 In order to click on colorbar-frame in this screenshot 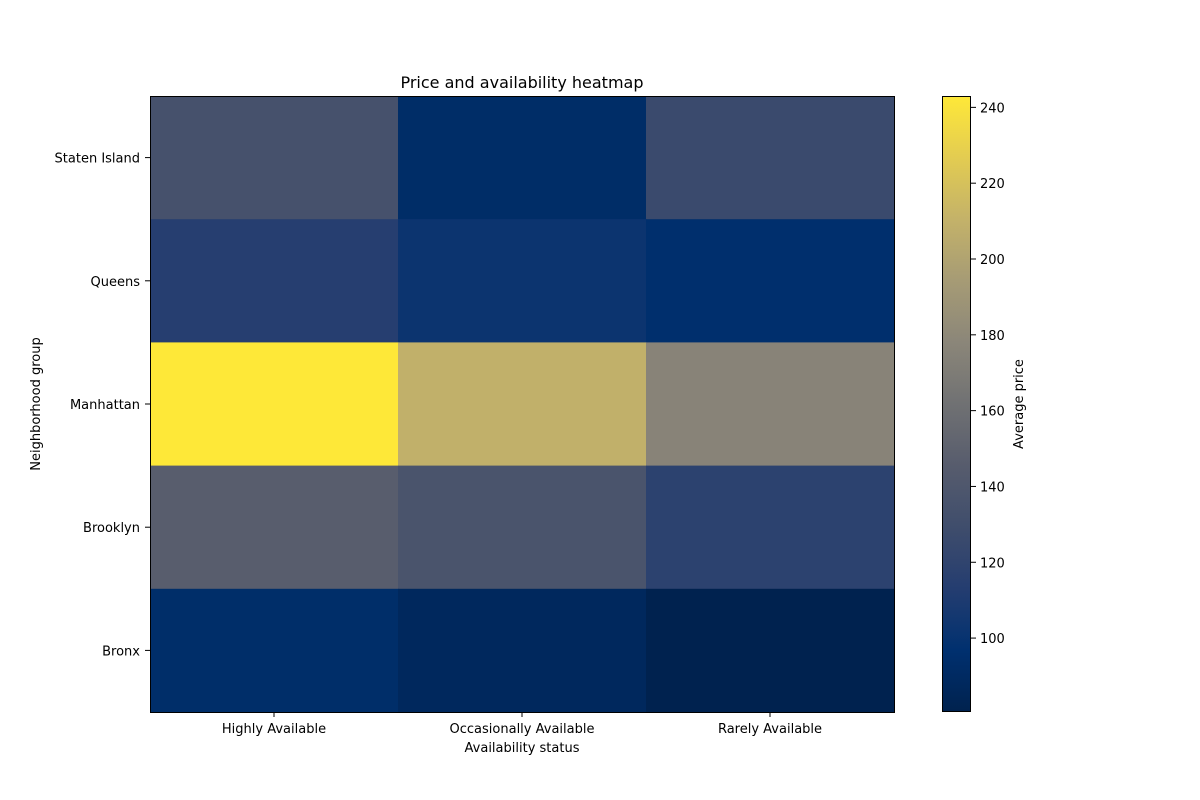, I will do `click(956, 404)`.